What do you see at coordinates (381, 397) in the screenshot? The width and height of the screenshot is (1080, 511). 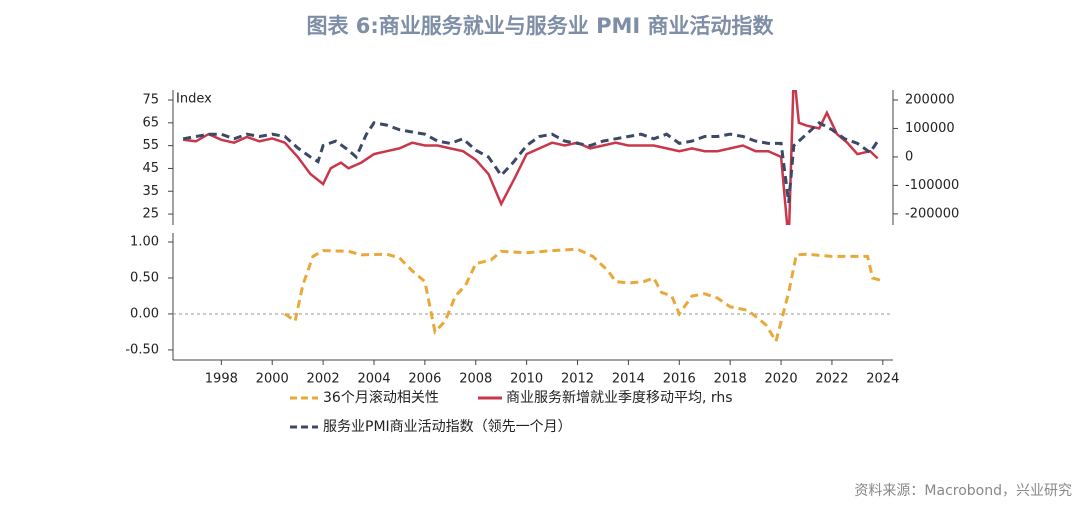 I see `legend-label: 36个月滚动相关性` at bounding box center [381, 397].